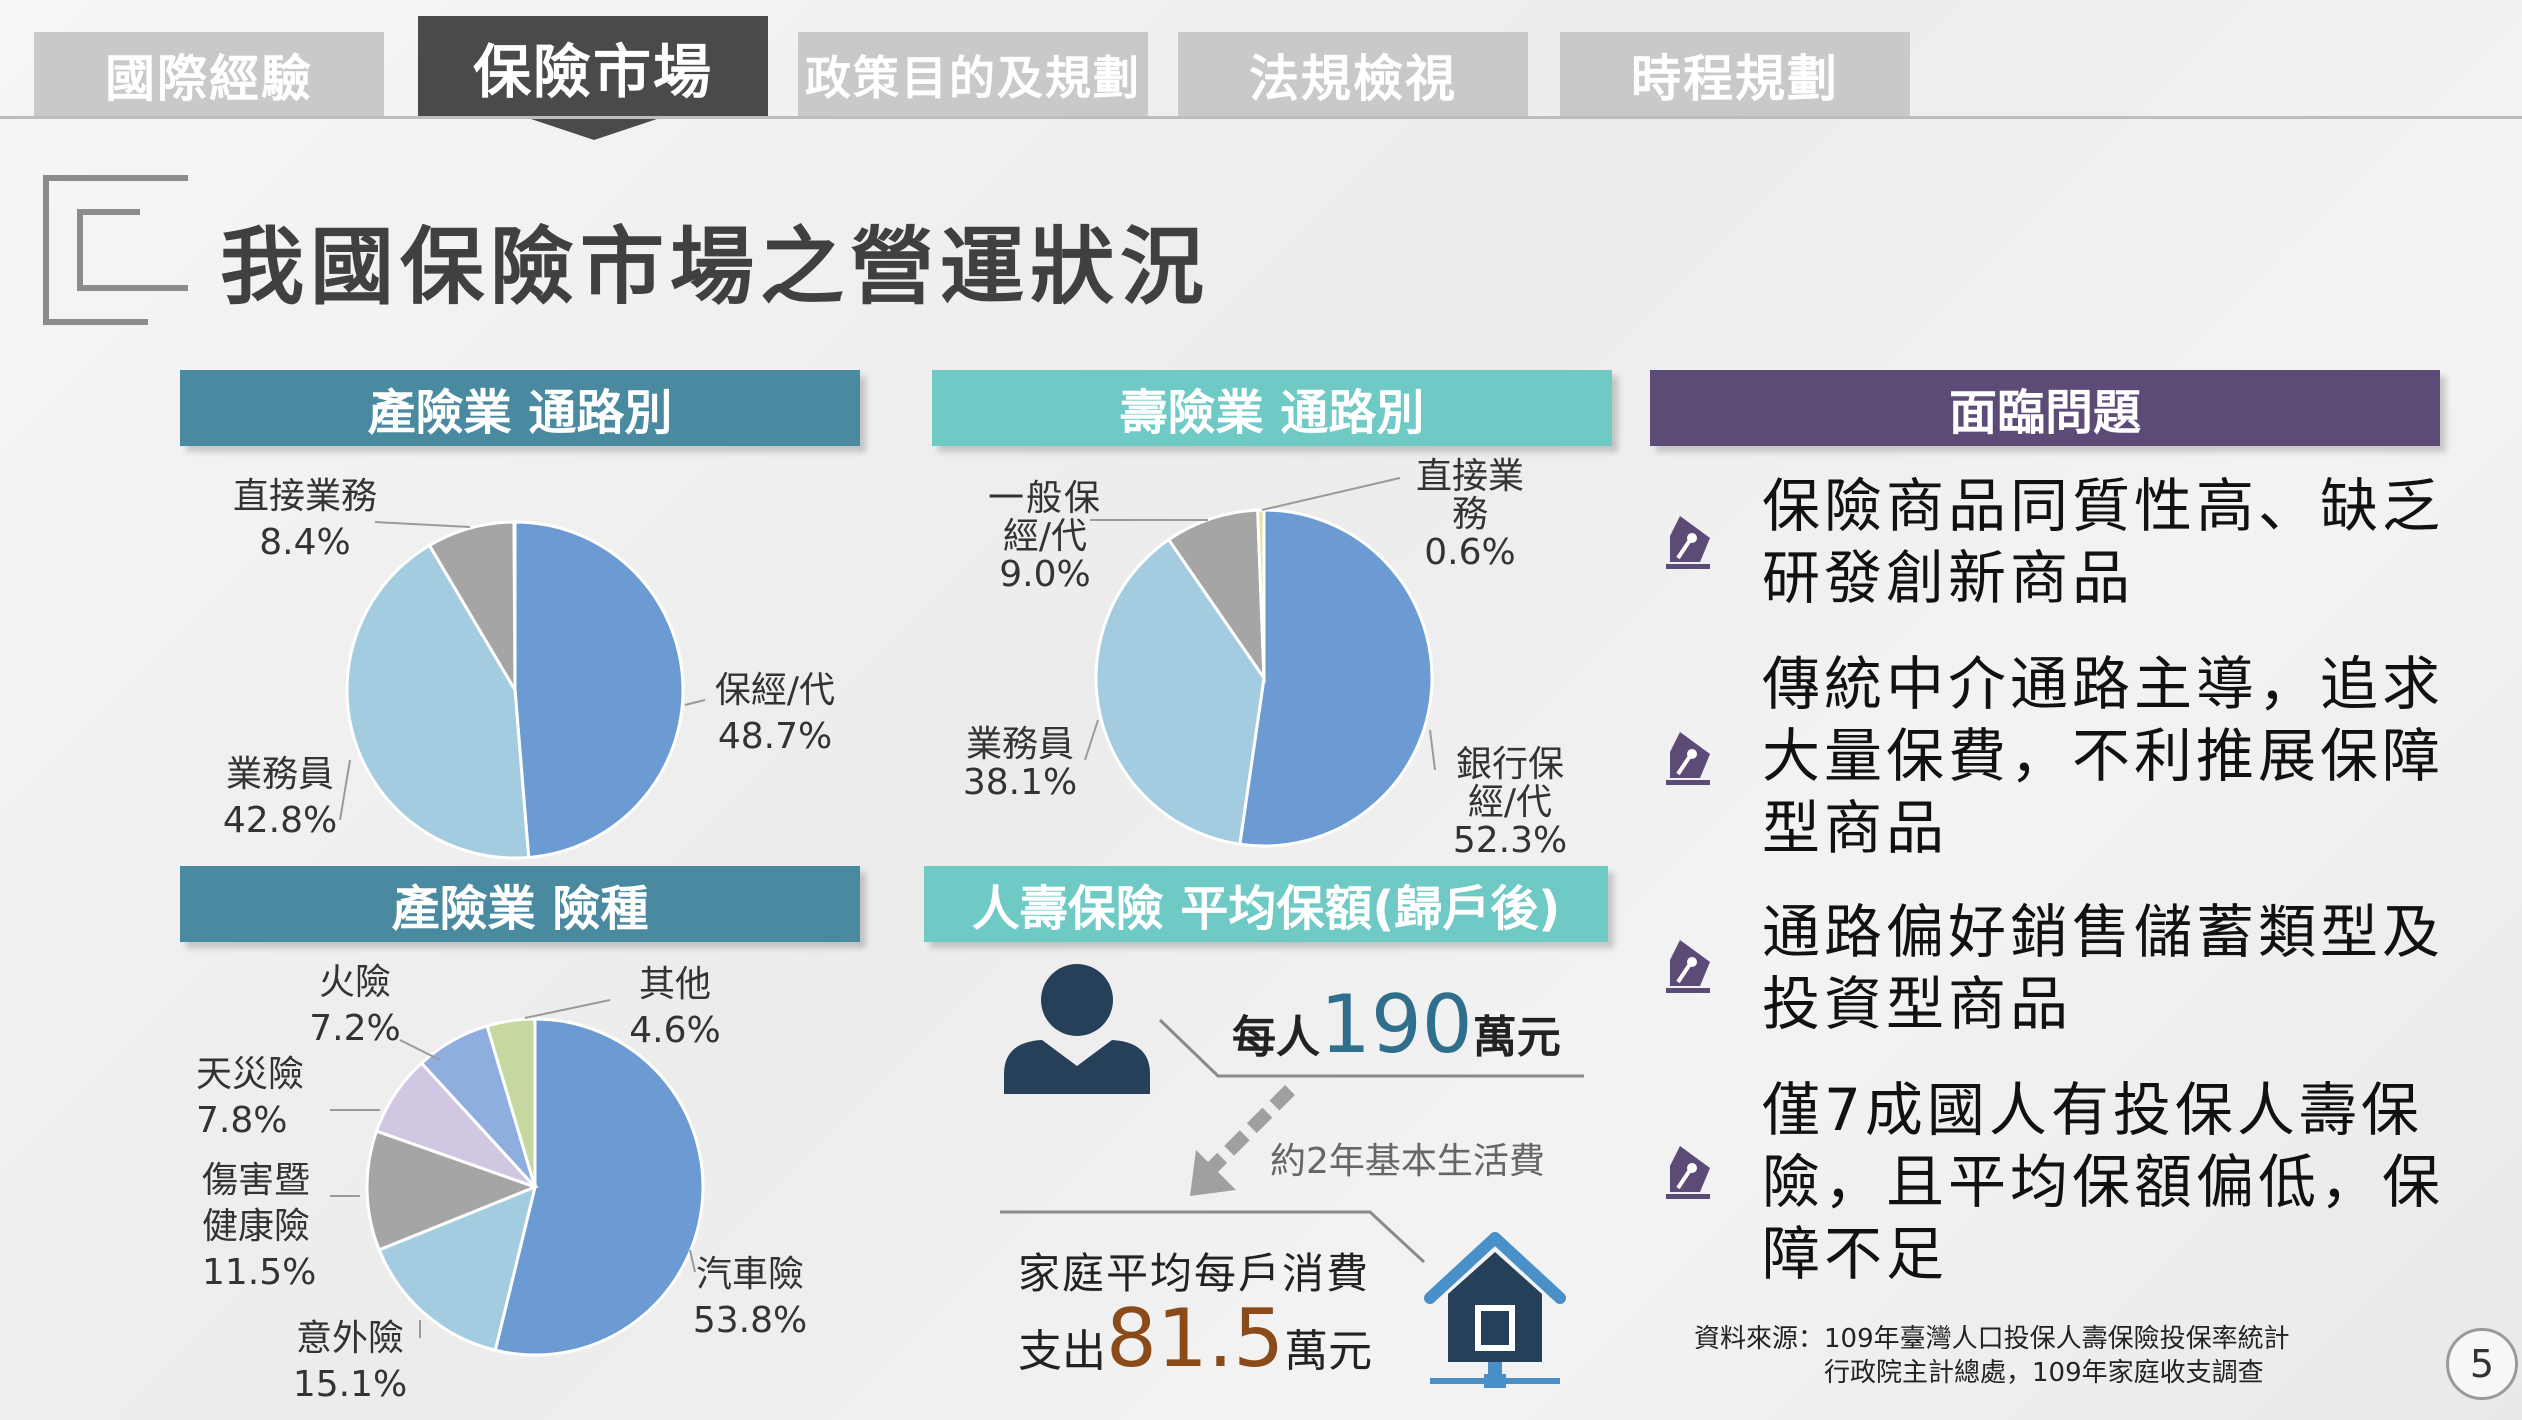  I want to click on issues-header: 面臨問題, so click(2045, 408).